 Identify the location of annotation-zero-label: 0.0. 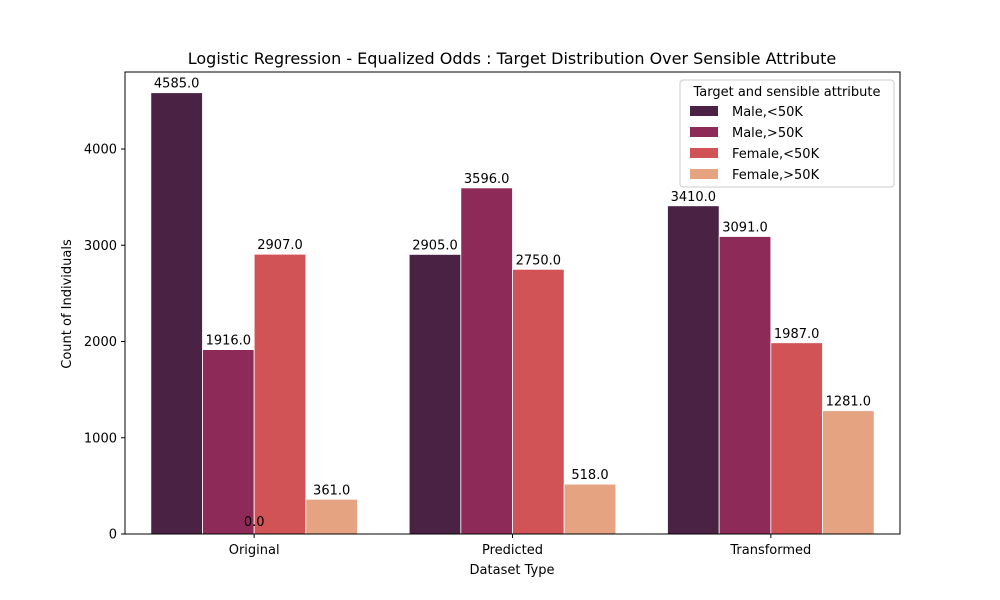
(254, 522).